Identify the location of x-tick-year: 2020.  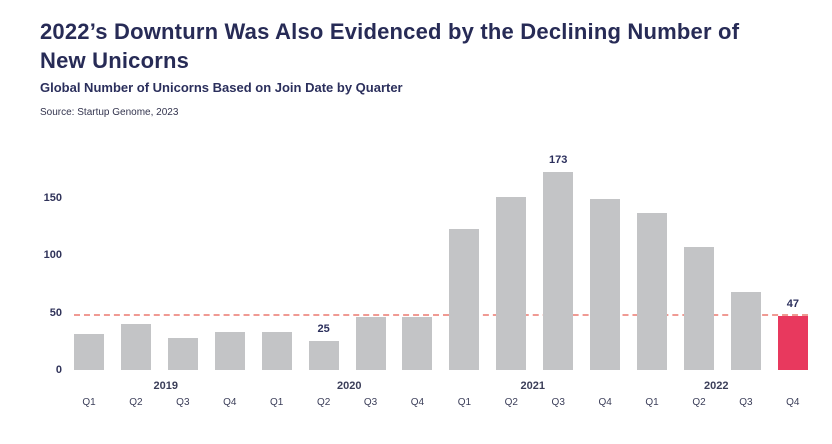
(349, 386).